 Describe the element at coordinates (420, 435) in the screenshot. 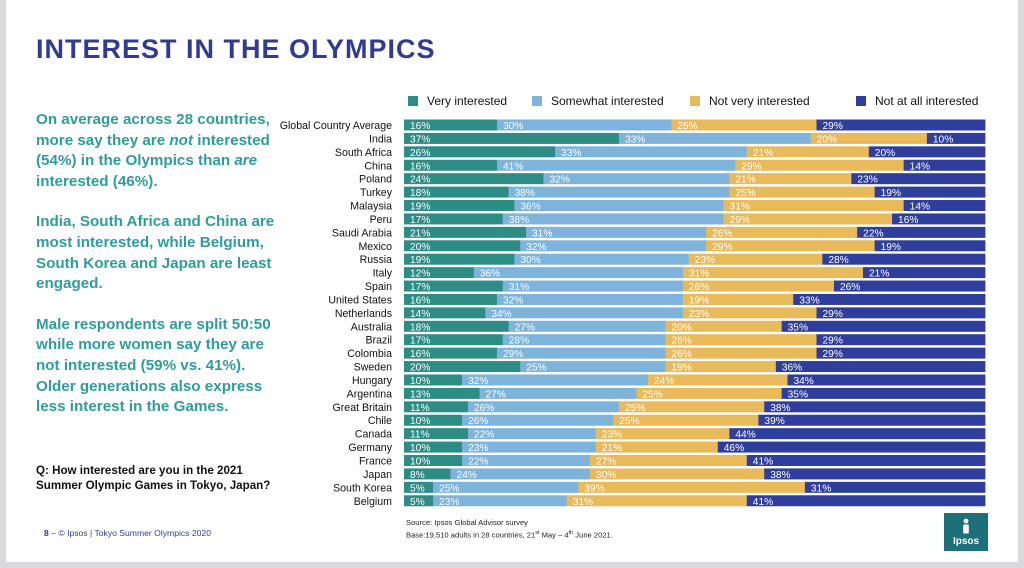

I see `data-label: 11%` at that location.